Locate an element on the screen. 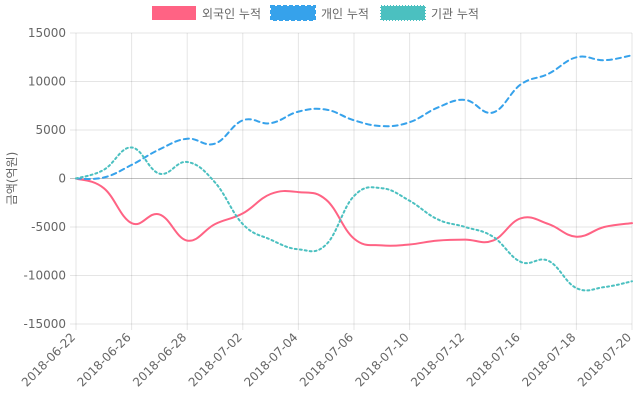 The width and height of the screenshot is (640, 400). y-tick-label: 15000 is located at coordinates (47, 33).